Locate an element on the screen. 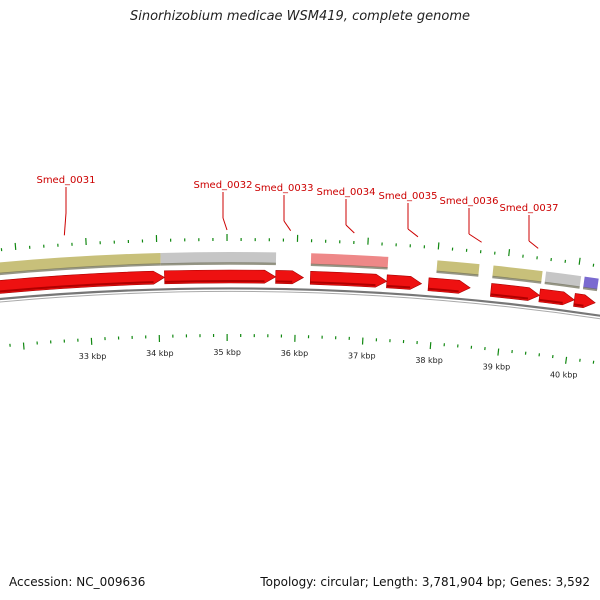 The width and height of the screenshot is (600, 600). kbp-label: 33 kbp is located at coordinates (93, 356).